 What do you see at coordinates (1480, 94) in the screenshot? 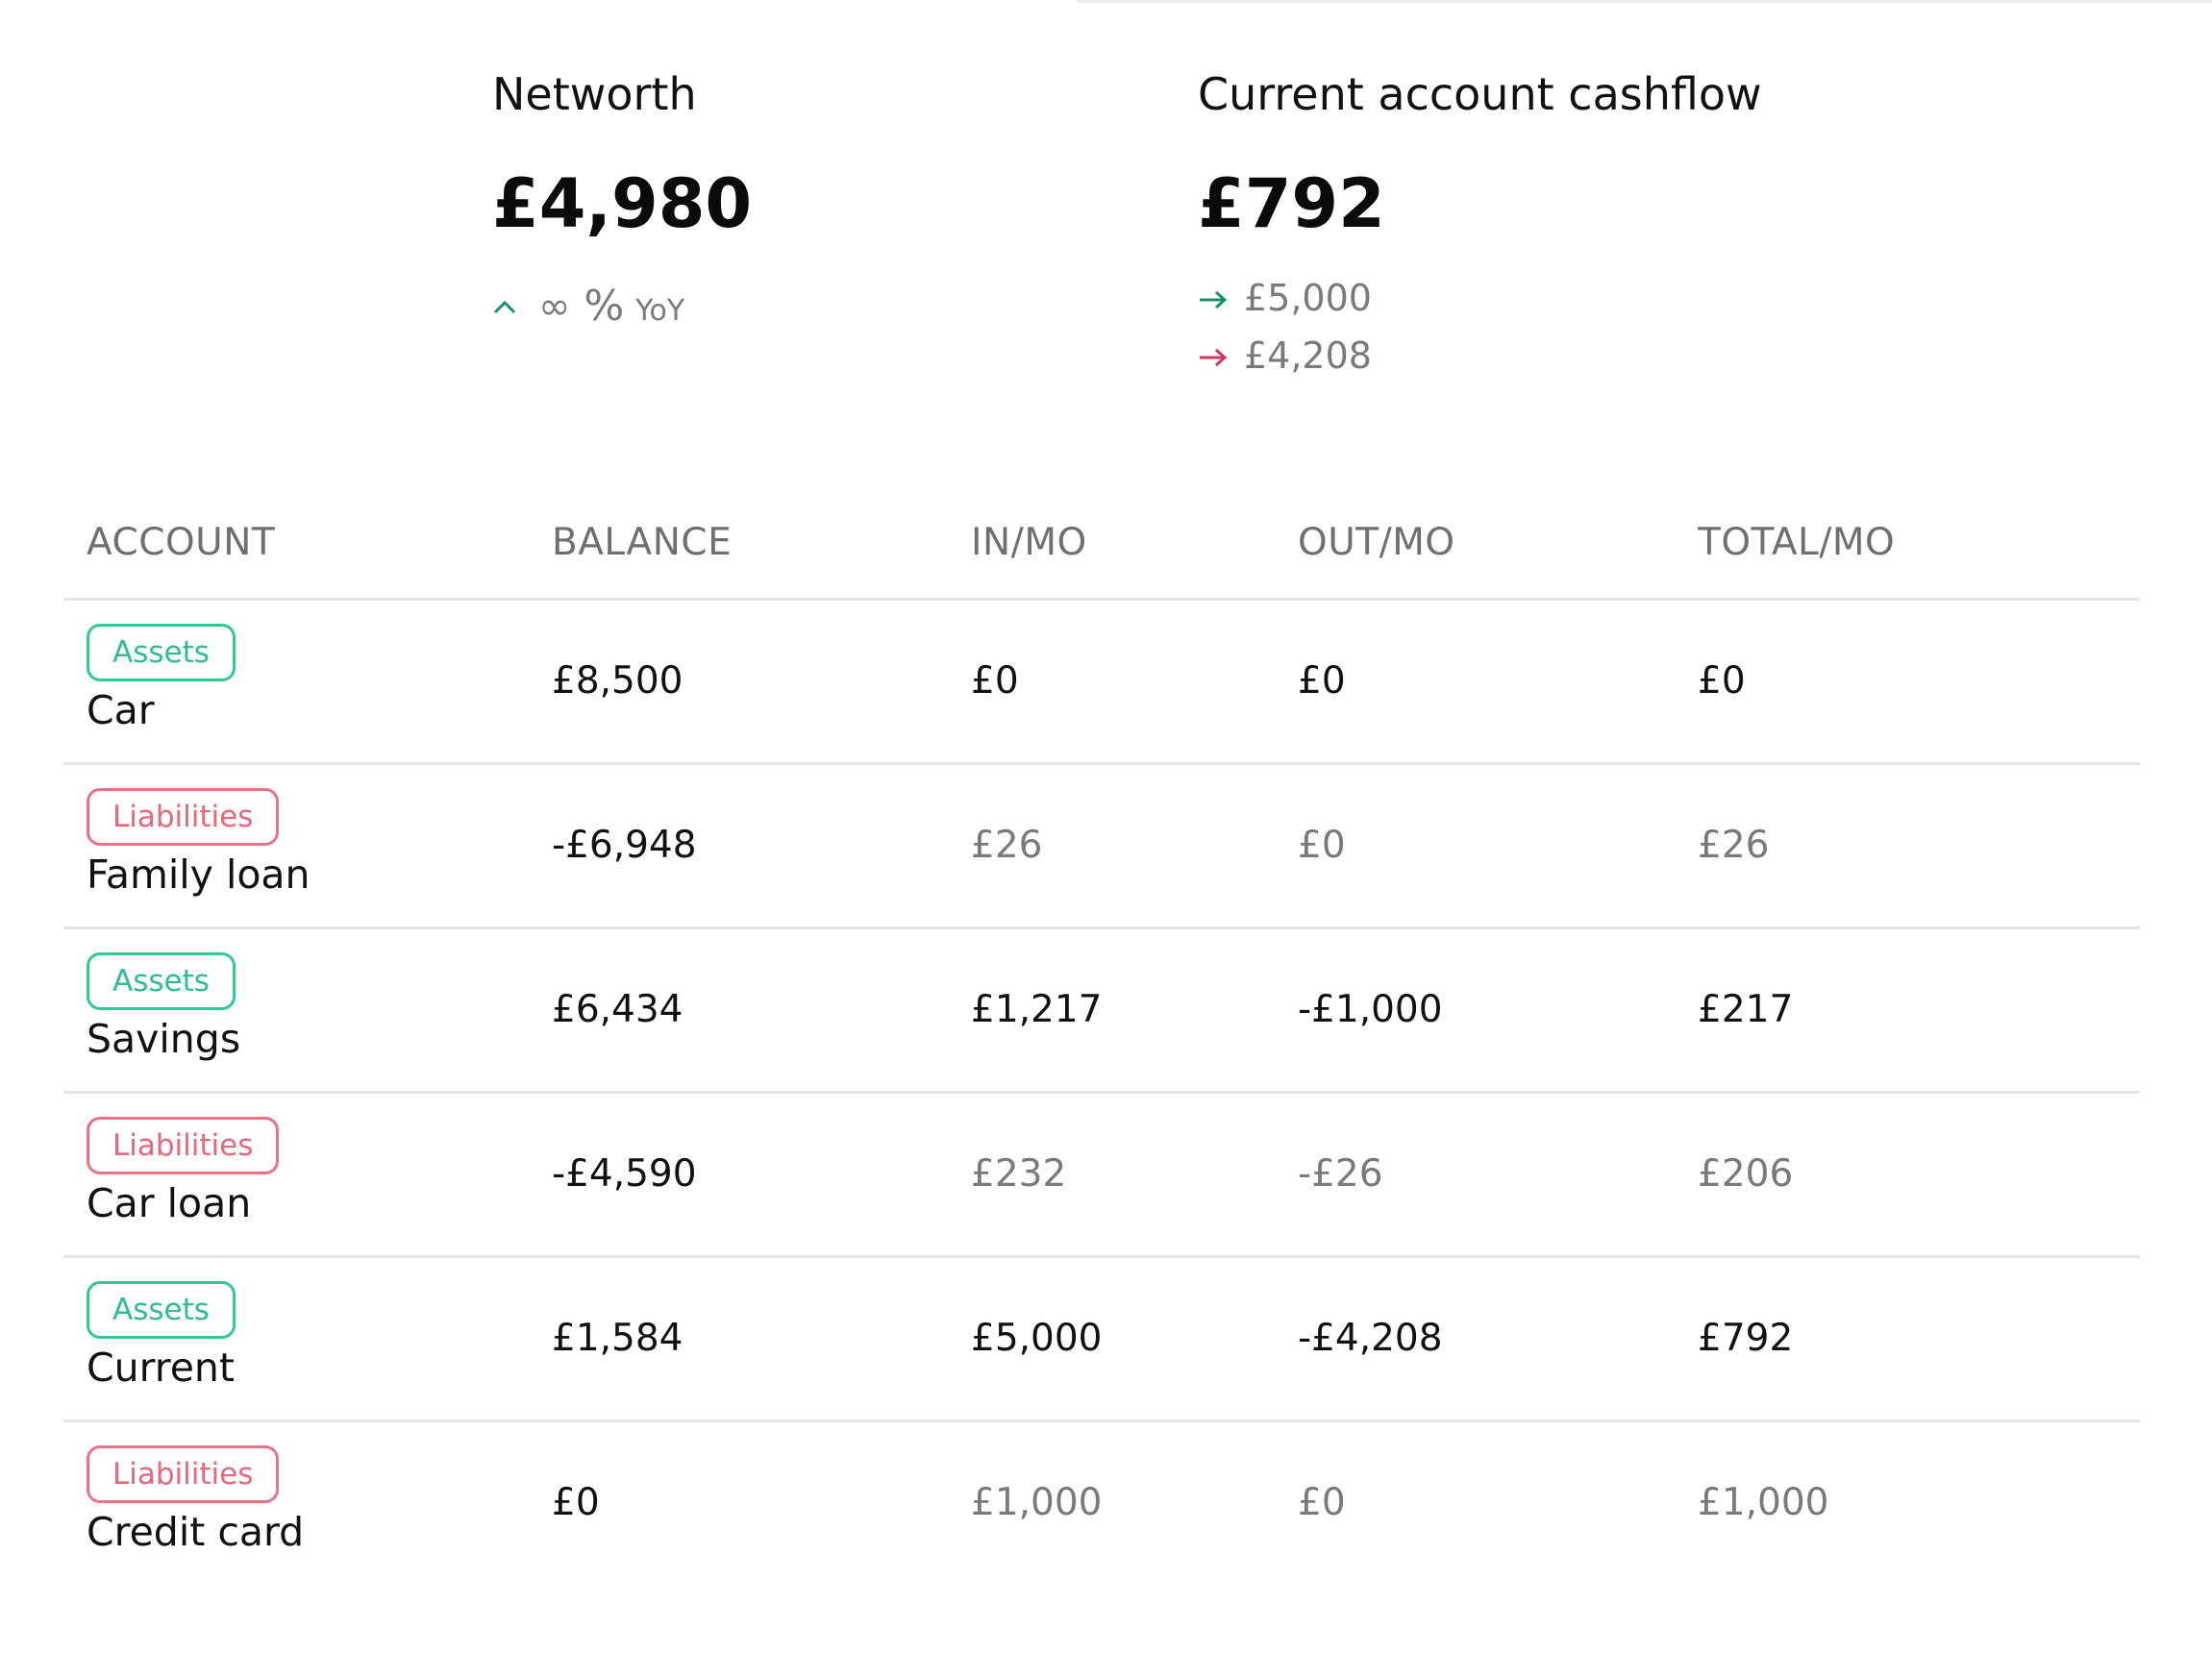
I see `cashflow-label: Current account cashflow` at bounding box center [1480, 94].